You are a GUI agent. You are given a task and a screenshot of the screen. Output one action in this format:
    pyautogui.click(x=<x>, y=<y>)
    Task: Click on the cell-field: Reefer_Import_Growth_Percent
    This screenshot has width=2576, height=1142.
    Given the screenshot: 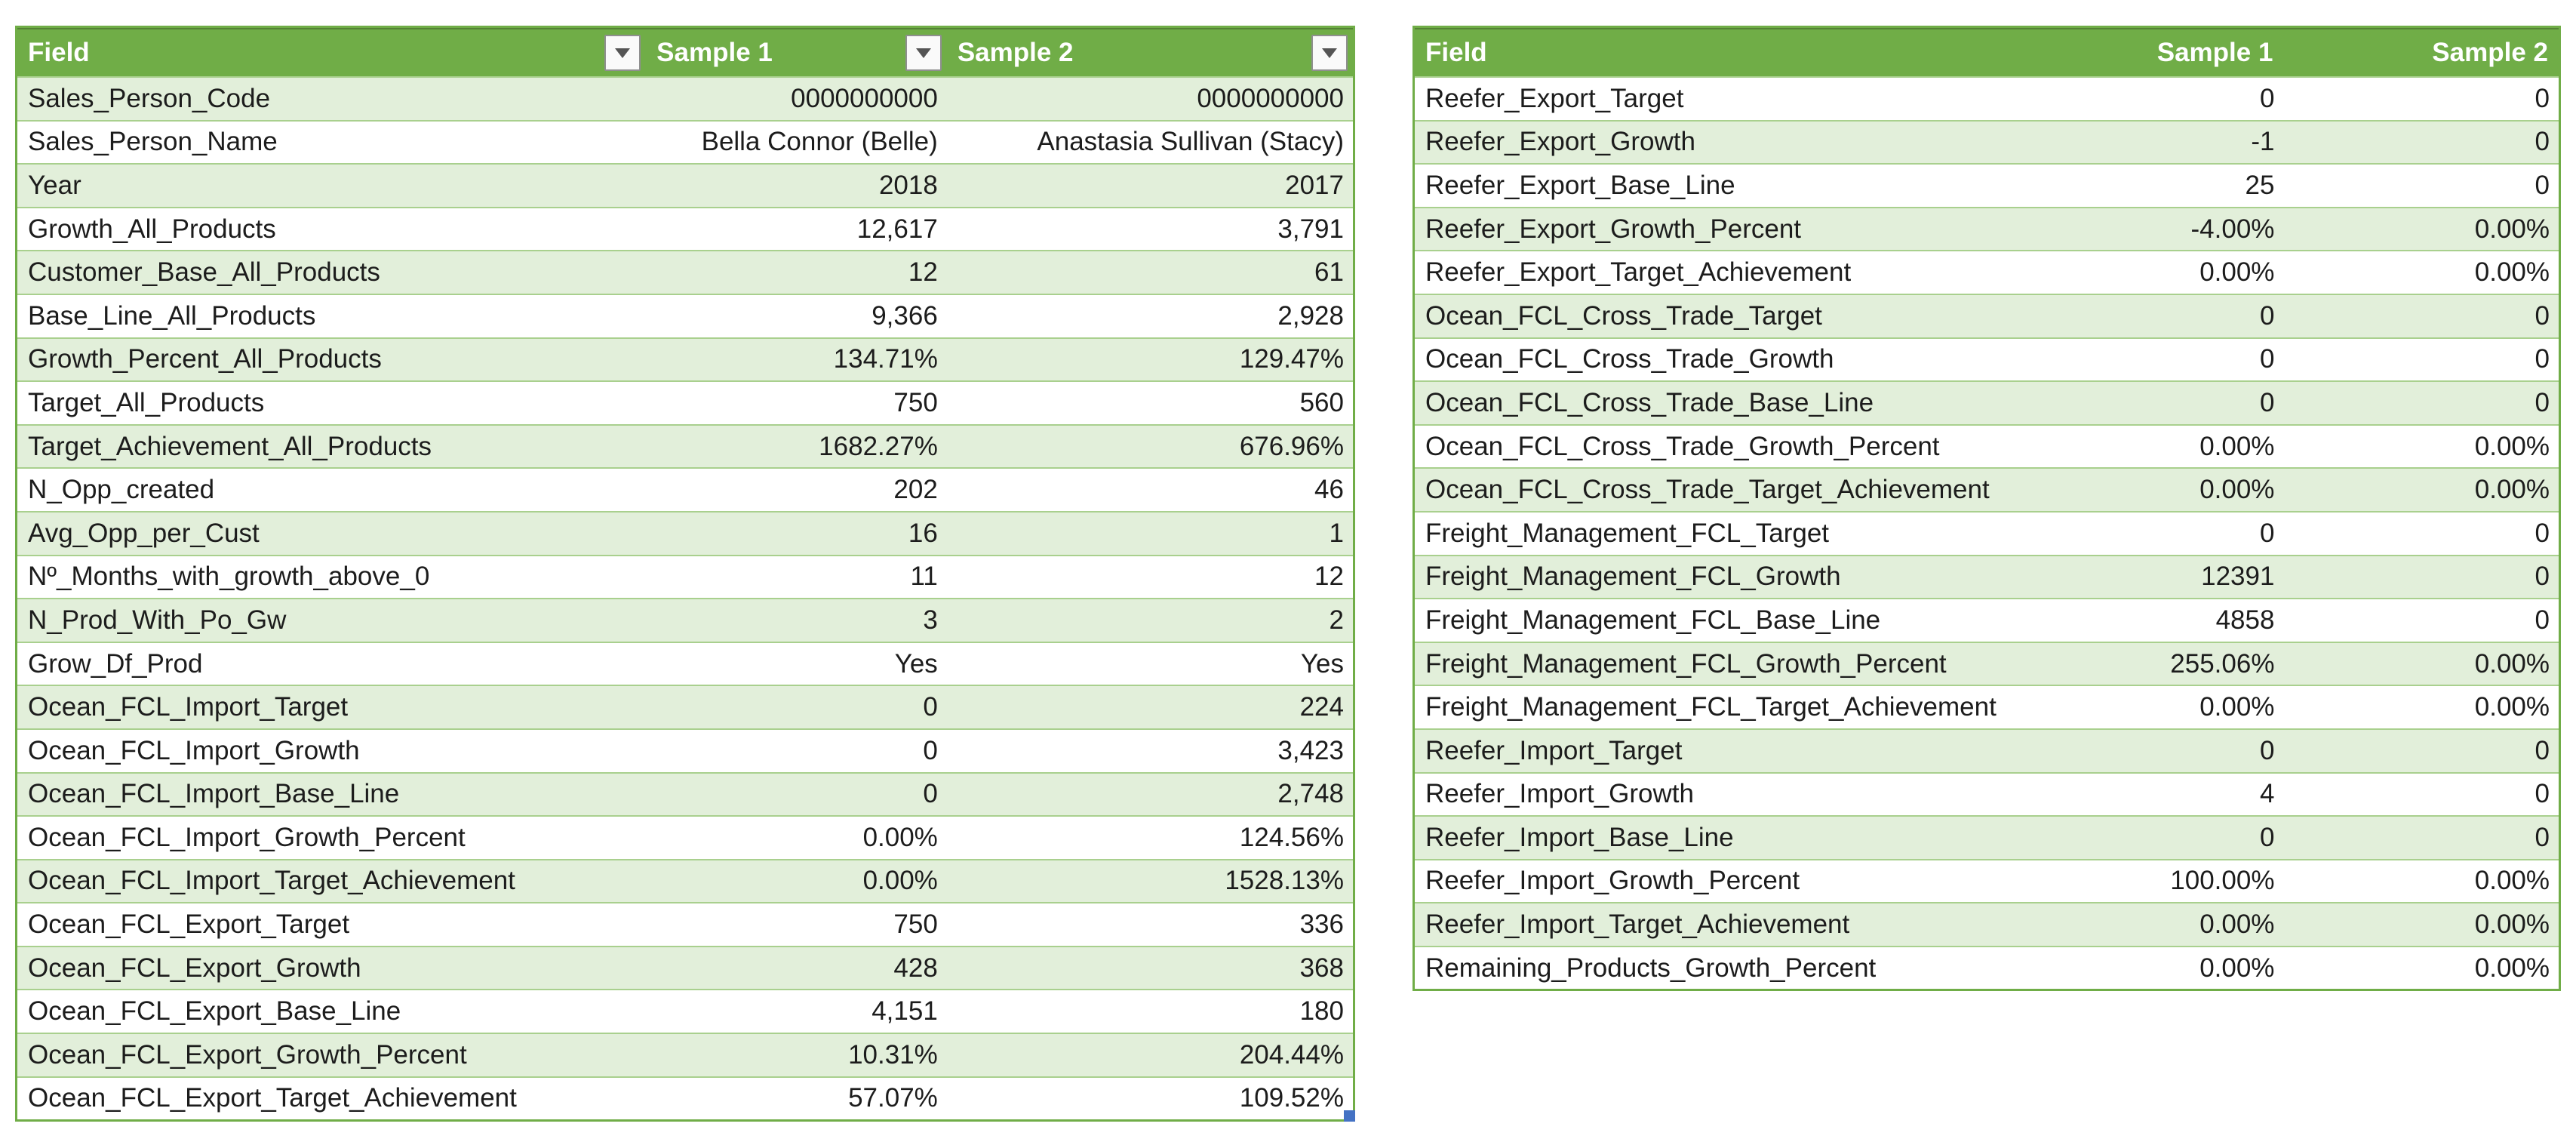 What is the action you would take?
    pyautogui.click(x=1612, y=881)
    